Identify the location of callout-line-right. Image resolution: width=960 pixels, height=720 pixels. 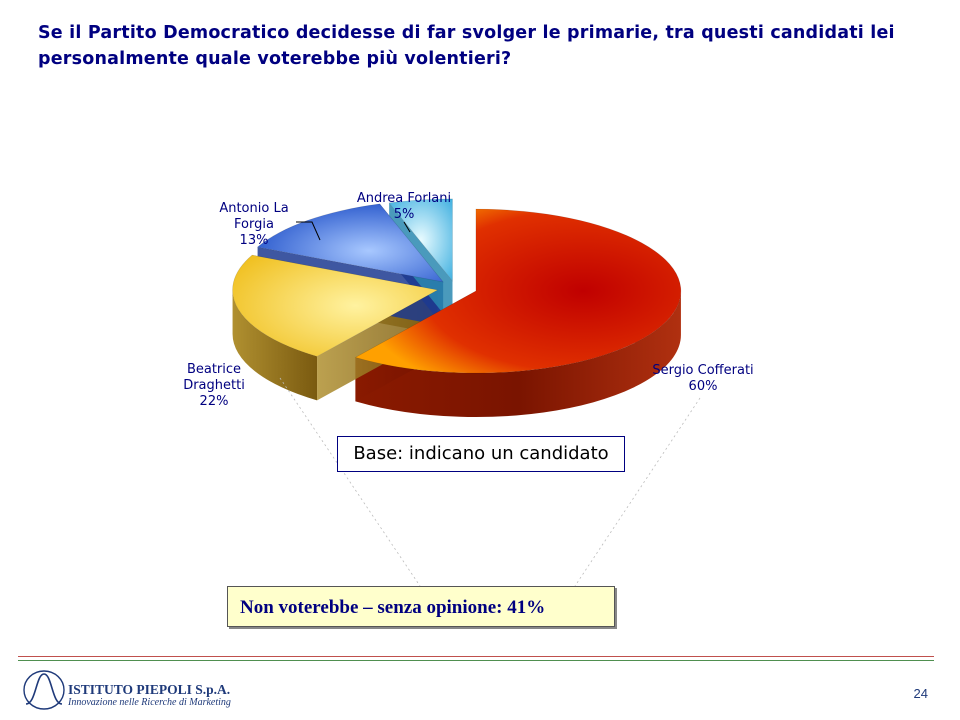
(637, 492).